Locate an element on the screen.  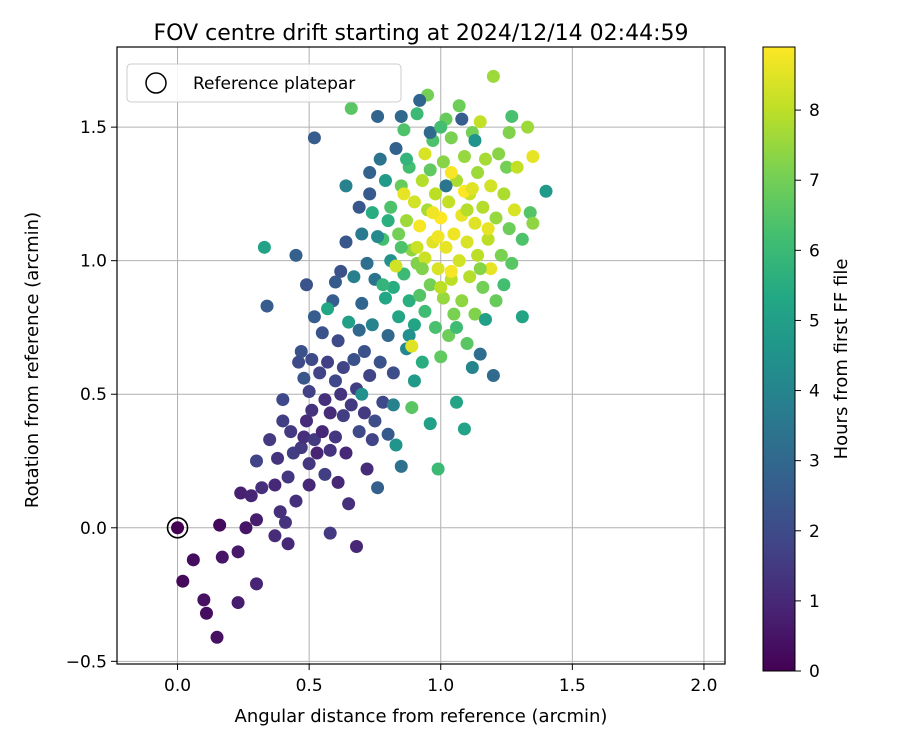
colorbar-tick-label: 7 is located at coordinates (814, 181).